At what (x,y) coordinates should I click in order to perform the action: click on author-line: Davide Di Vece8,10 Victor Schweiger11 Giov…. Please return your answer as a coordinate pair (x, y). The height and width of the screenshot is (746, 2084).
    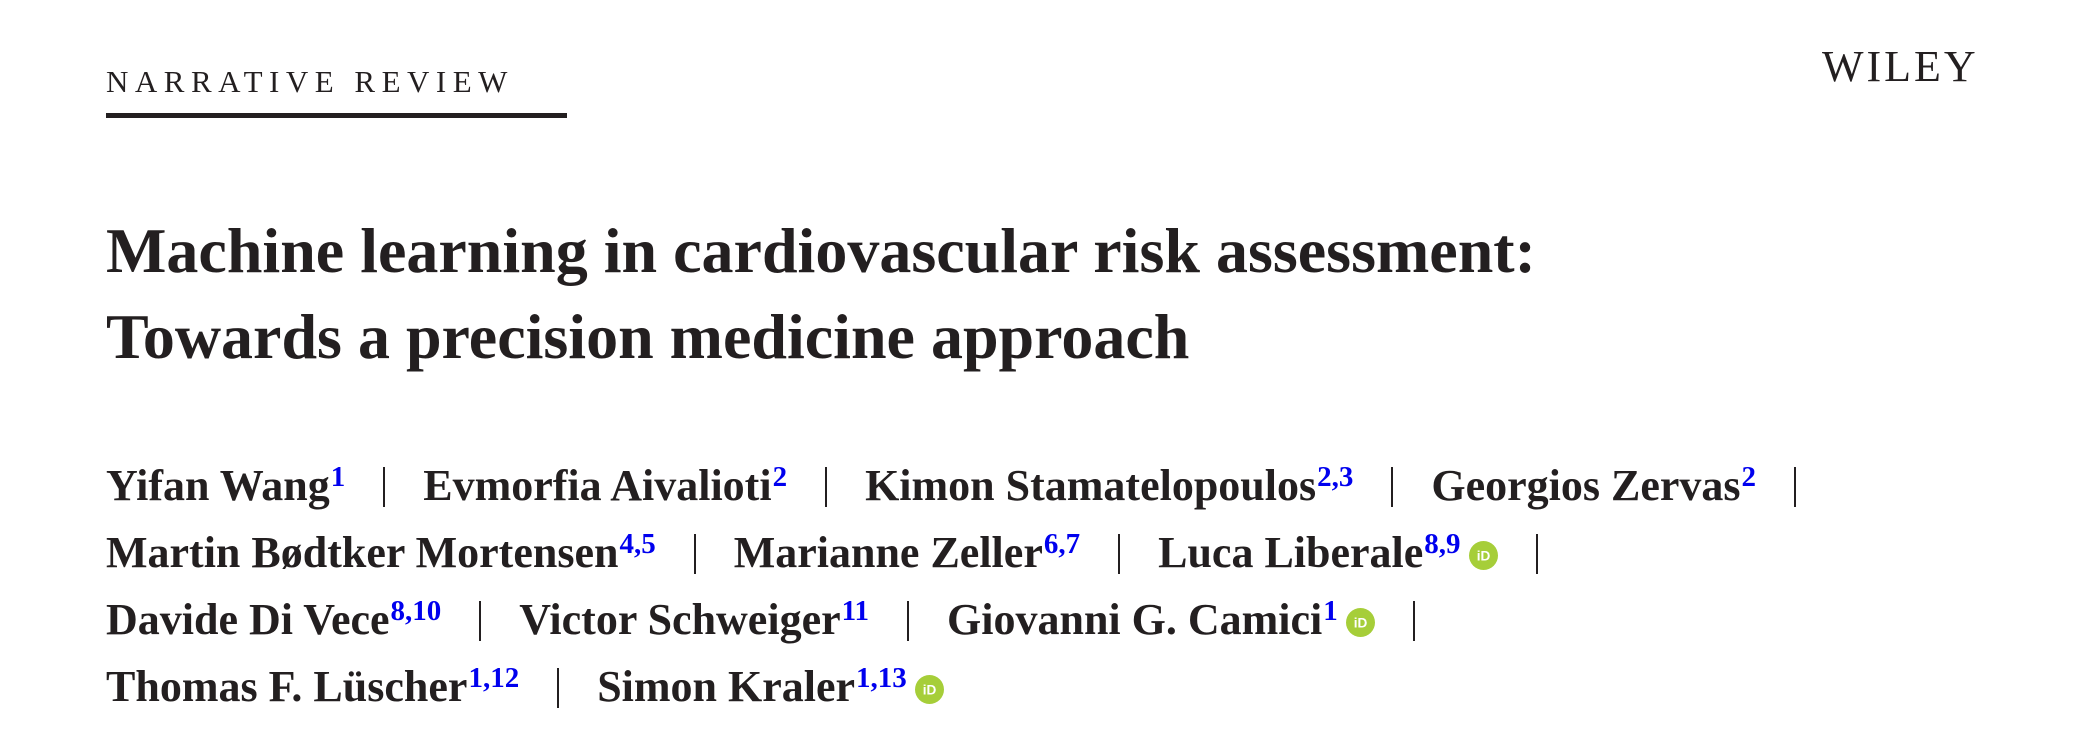
    Looking at the image, I should click on (1056, 619).